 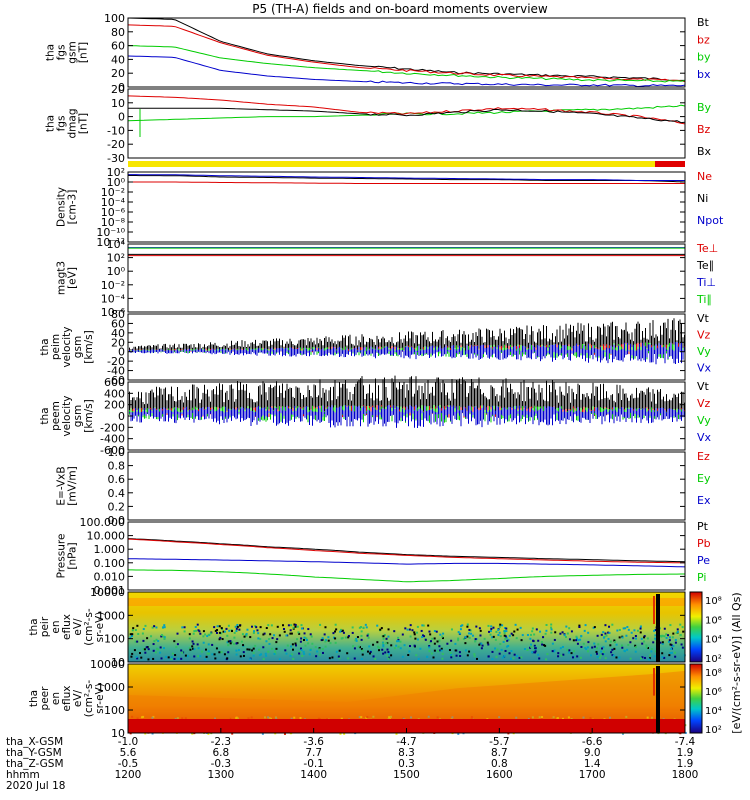 I want to click on panel-frame, so click(x=406, y=52).